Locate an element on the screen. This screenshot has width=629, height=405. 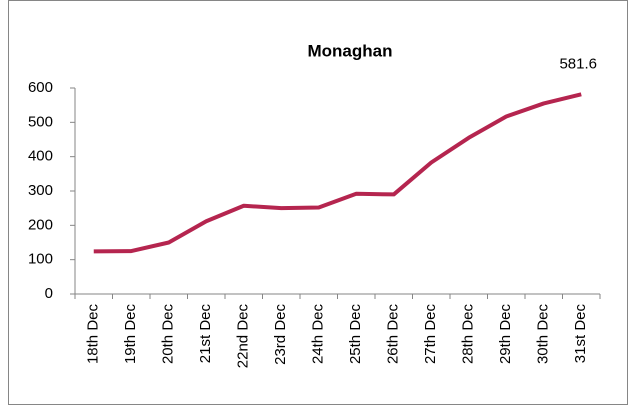
x-tick-label: 25th Dec is located at coordinates (355, 334).